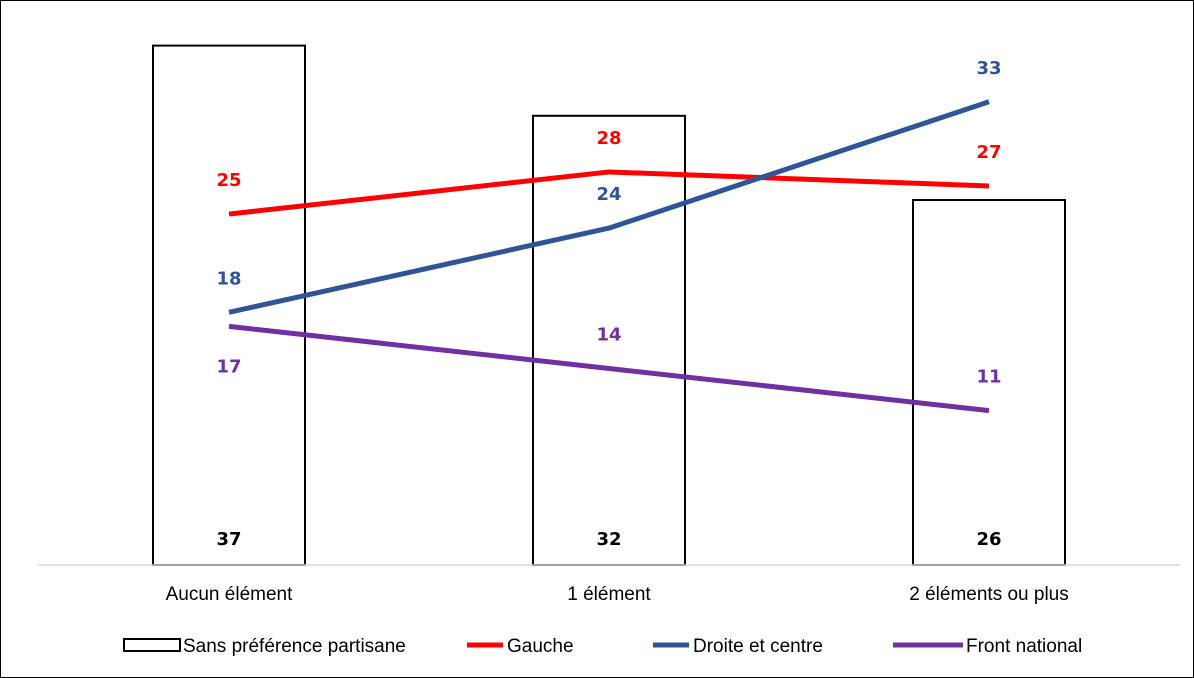 Image resolution: width=1194 pixels, height=678 pixels. I want to click on legend-label-sans-preference-partisane: Sans préférence partisane, so click(294, 646).